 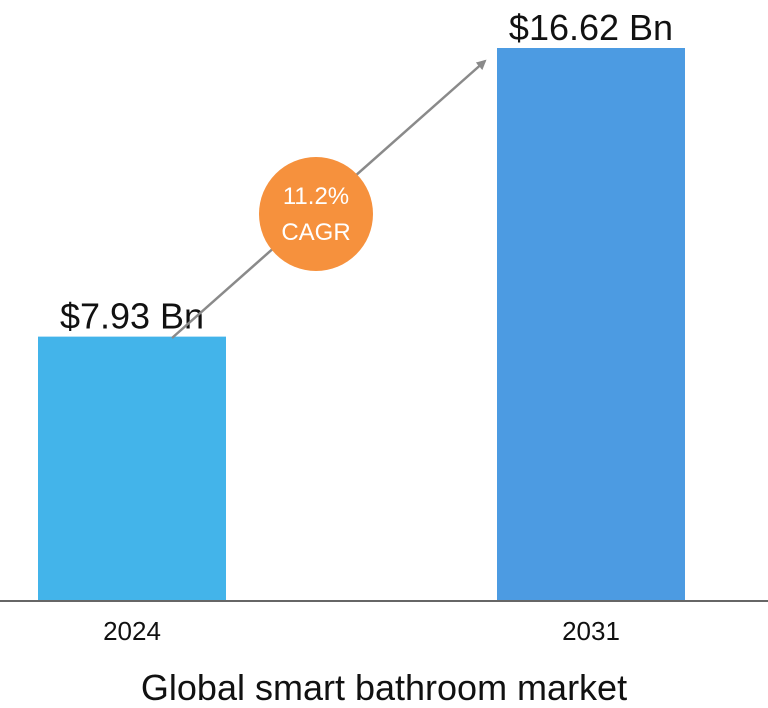 What do you see at coordinates (591, 27) in the screenshot?
I see `value-label-2031: $16.62 Bn` at bounding box center [591, 27].